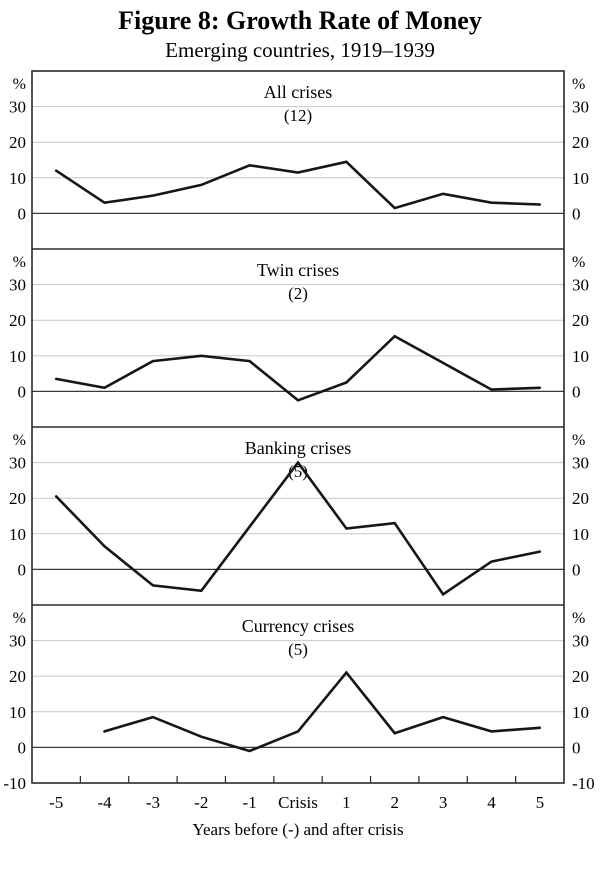 The image size is (600, 878). What do you see at coordinates (201, 802) in the screenshot?
I see `x-tick-label: -2` at bounding box center [201, 802].